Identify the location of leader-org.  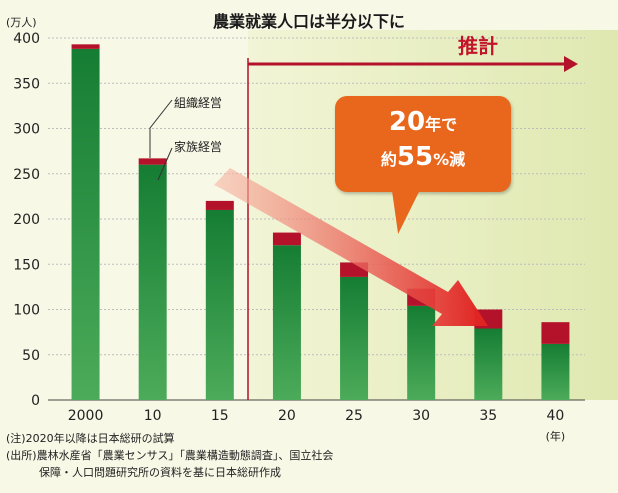
(161, 128).